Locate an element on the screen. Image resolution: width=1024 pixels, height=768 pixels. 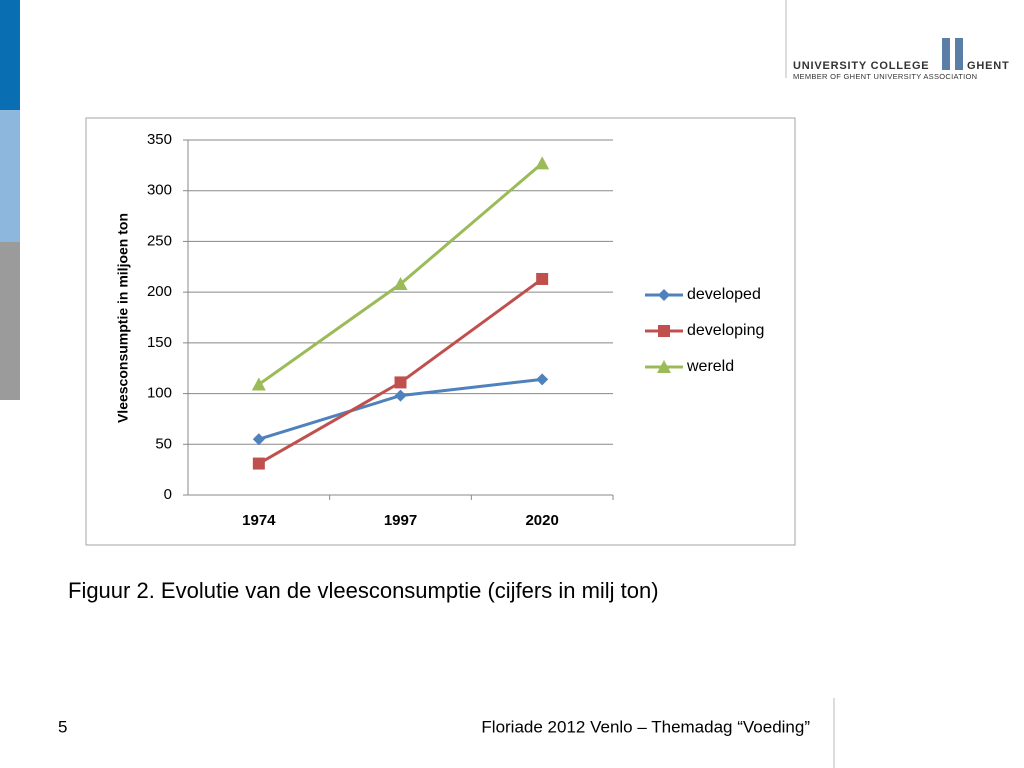
y-tick-label: 0 is located at coordinates (168, 494).